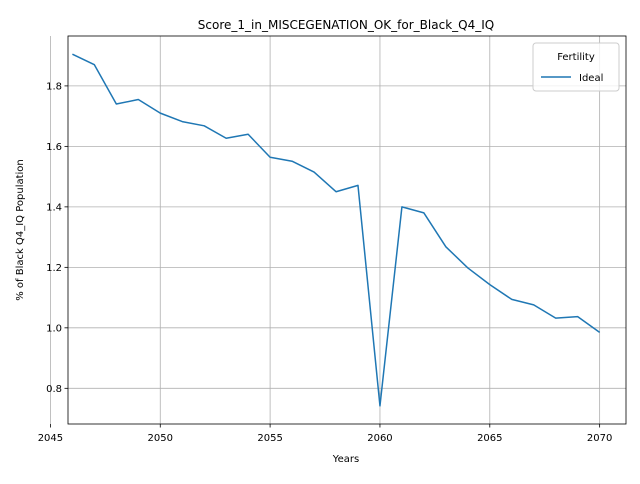 The height and width of the screenshot is (484, 640). I want to click on y-tick-label: 0.8, so click(54, 389).